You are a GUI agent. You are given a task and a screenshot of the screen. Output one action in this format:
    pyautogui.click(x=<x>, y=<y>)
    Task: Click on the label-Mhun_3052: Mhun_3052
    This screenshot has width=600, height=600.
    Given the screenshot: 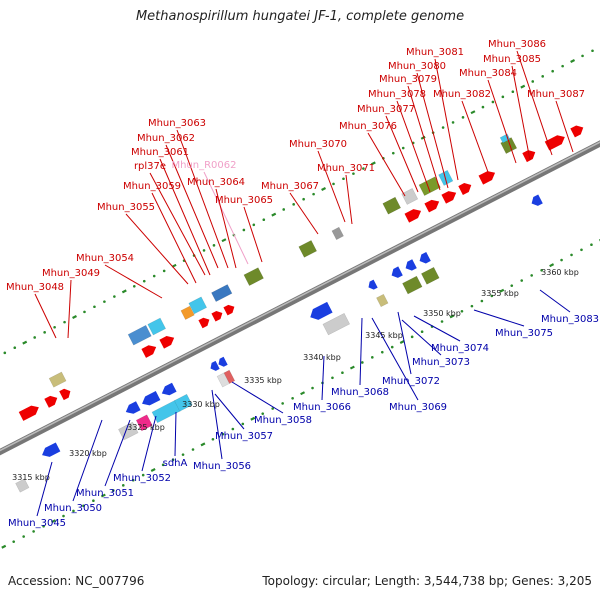 What is the action you would take?
    pyautogui.click(x=142, y=478)
    